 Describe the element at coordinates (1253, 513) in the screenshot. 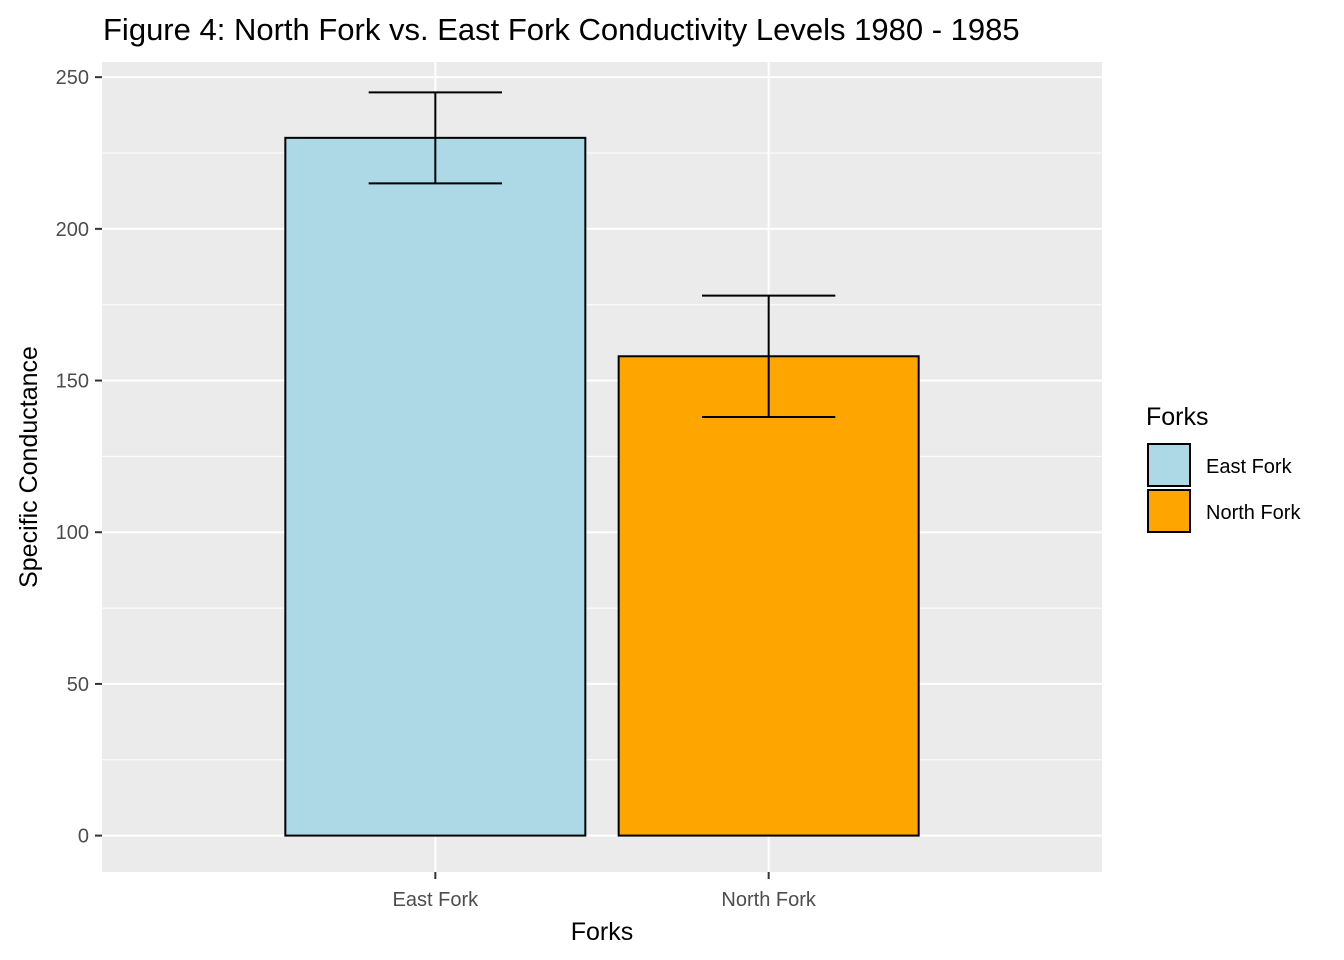

I see `legend-label: North Fork` at that location.